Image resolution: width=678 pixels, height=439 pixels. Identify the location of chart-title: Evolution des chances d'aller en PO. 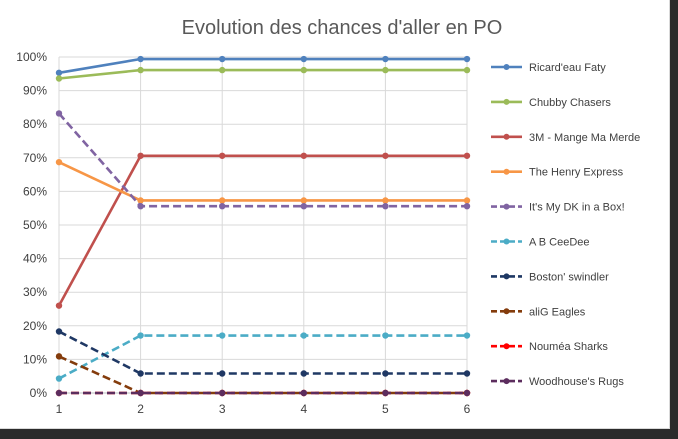
(342, 28).